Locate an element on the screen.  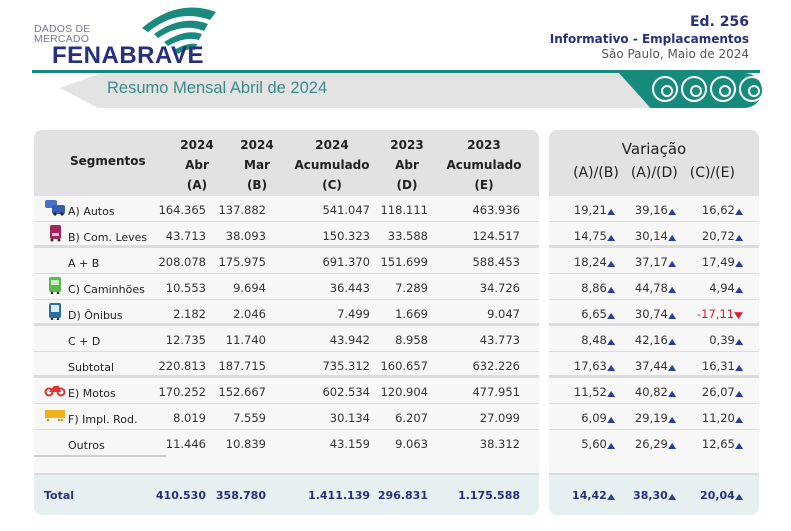
total-cell: 358.780 is located at coordinates (240, 495).